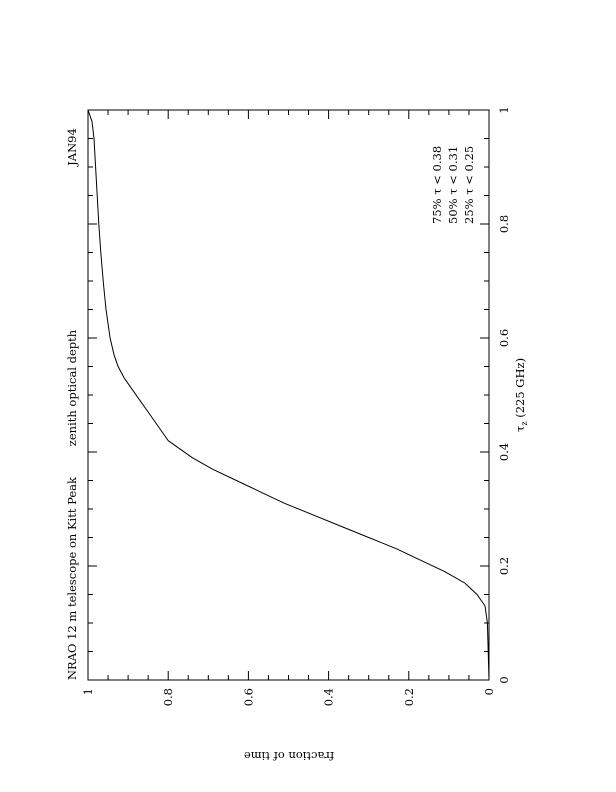 The image size is (616, 792). I want to click on y-tick-label: 0, so click(489, 691).